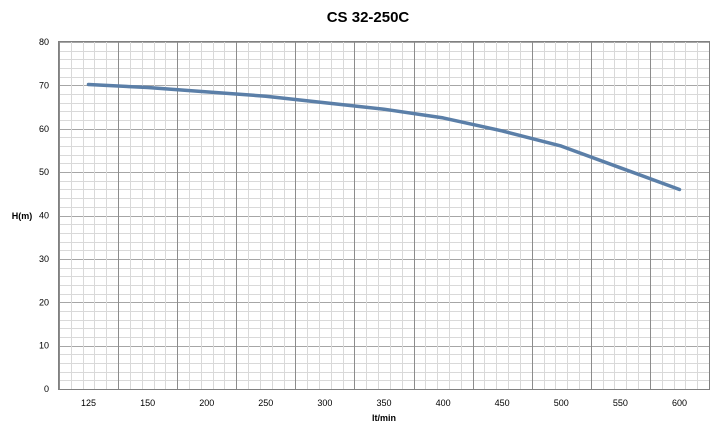 This screenshot has width=716, height=435. Describe the element at coordinates (324, 403) in the screenshot. I see `x-tick-label: 300` at that location.